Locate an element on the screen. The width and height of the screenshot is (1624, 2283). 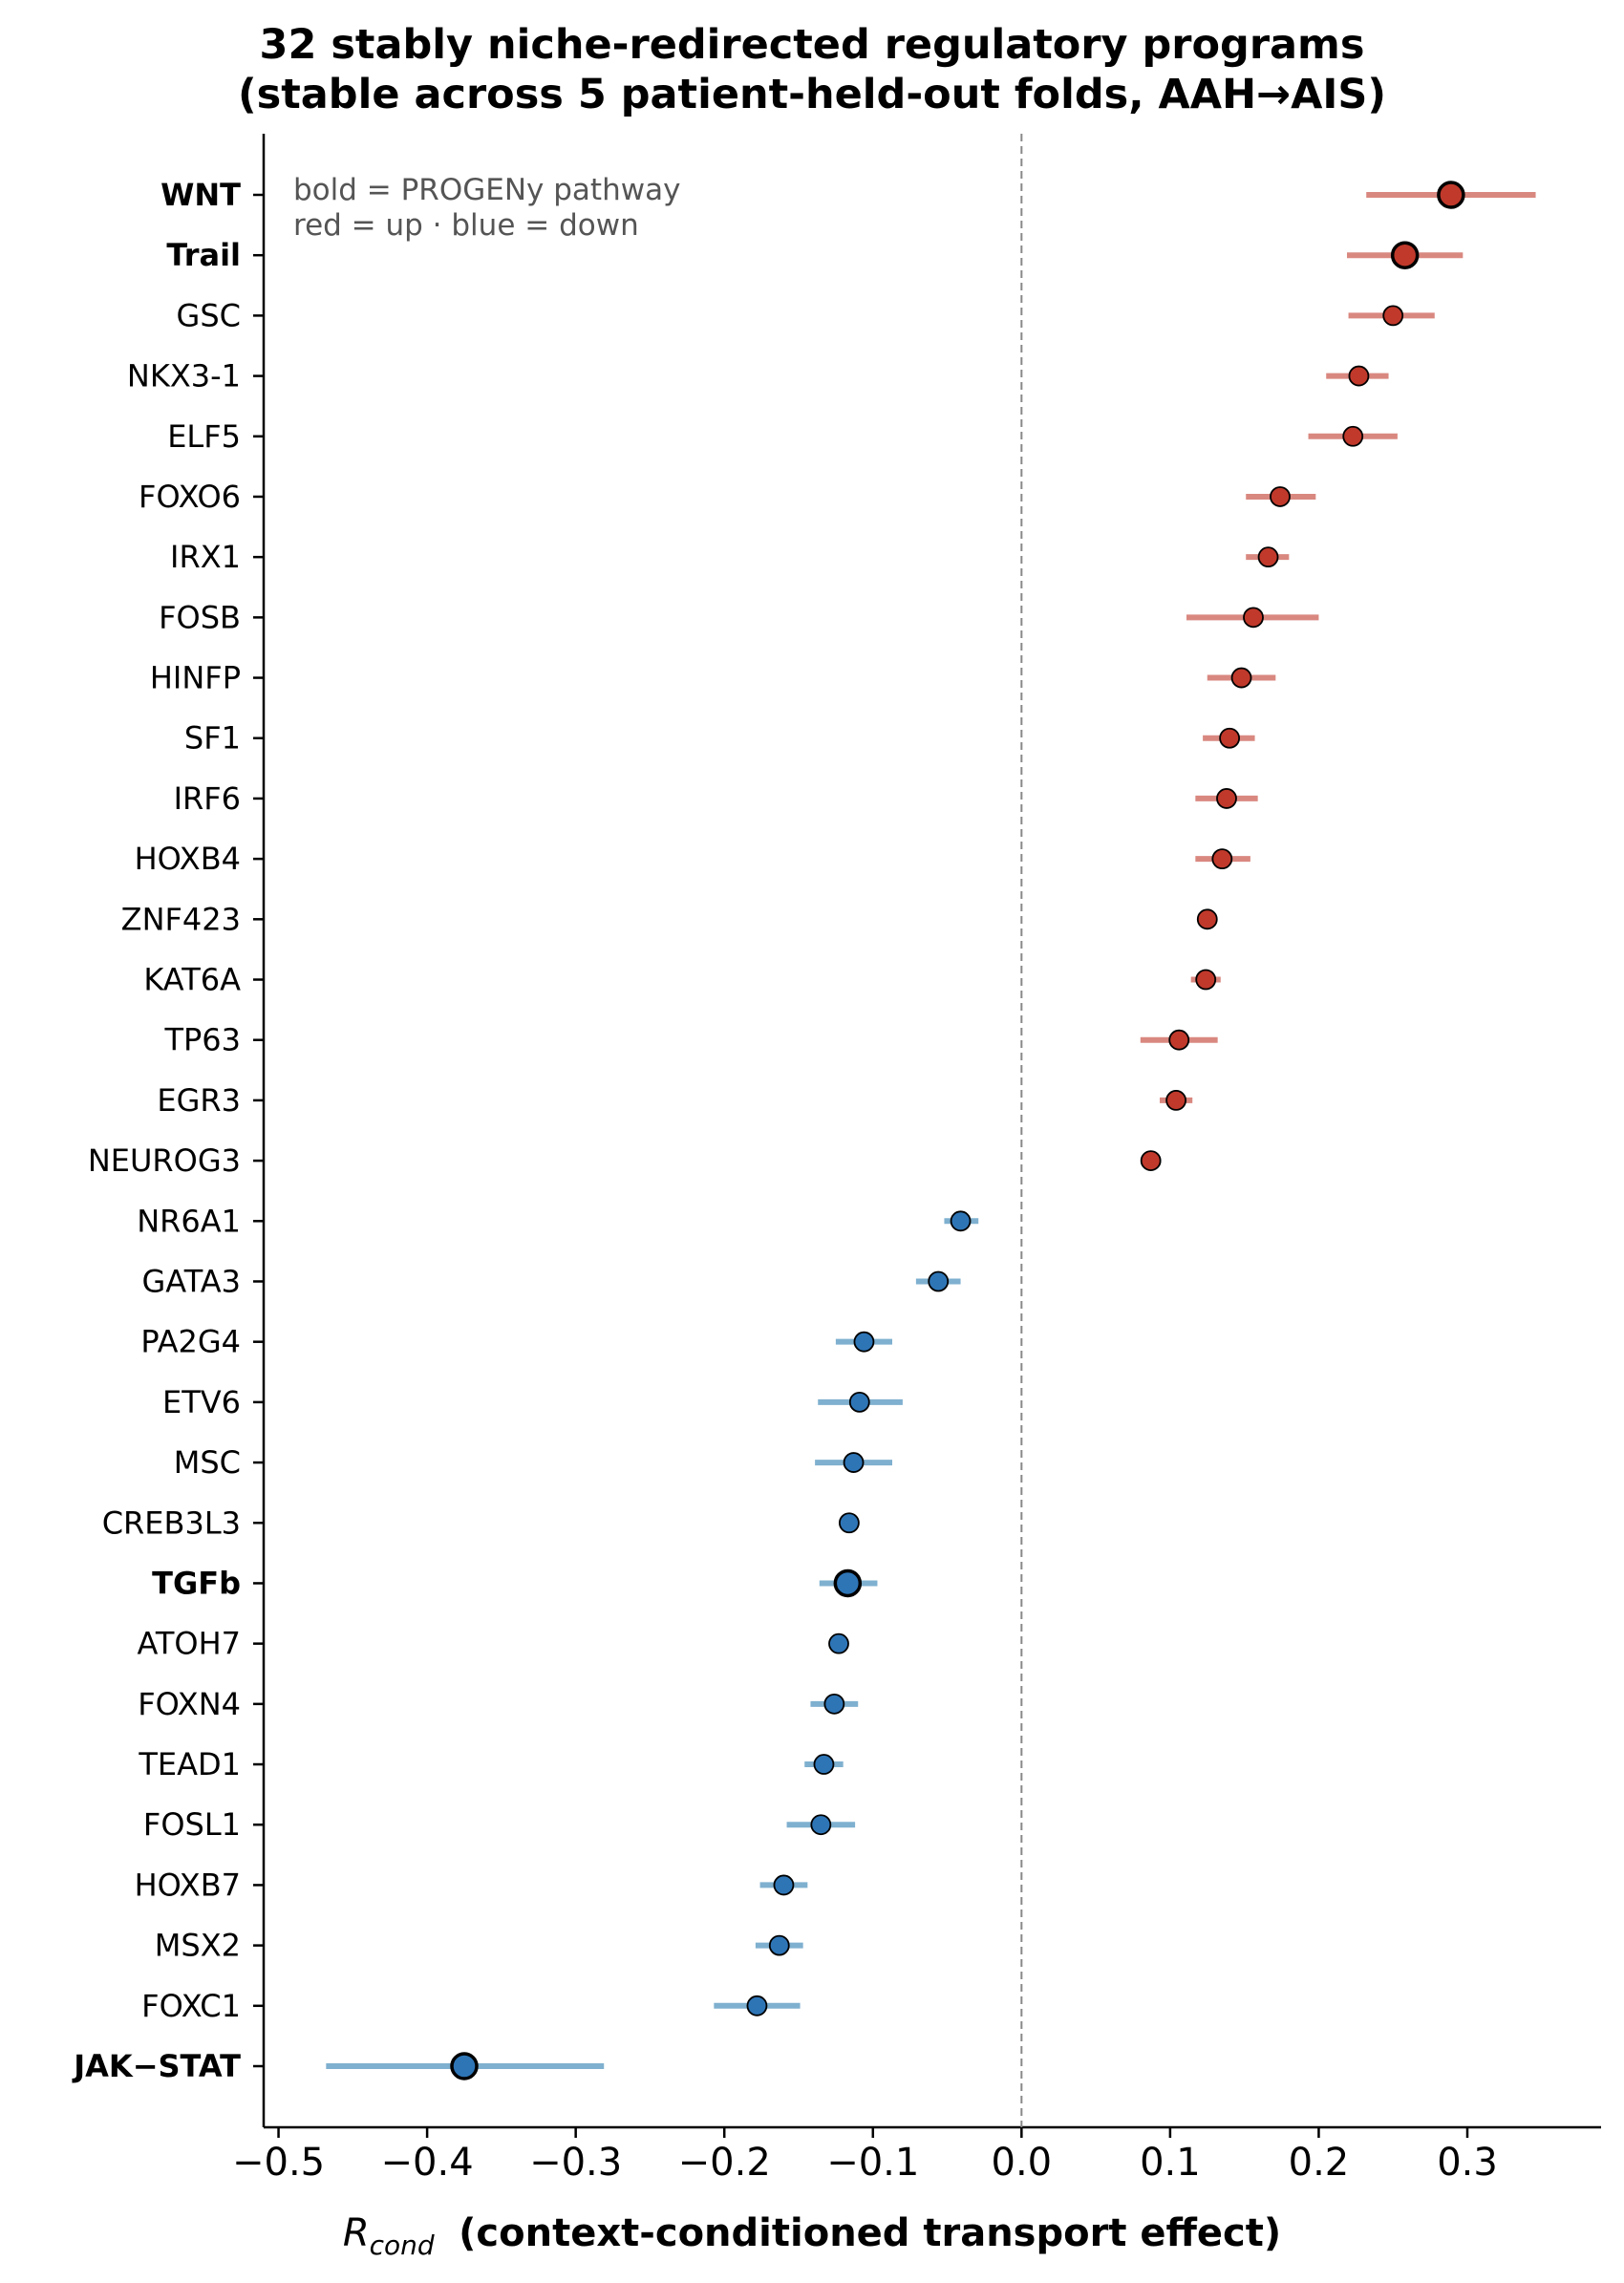
x-axis-symbol: Rcond is located at coordinates (389, 2235).